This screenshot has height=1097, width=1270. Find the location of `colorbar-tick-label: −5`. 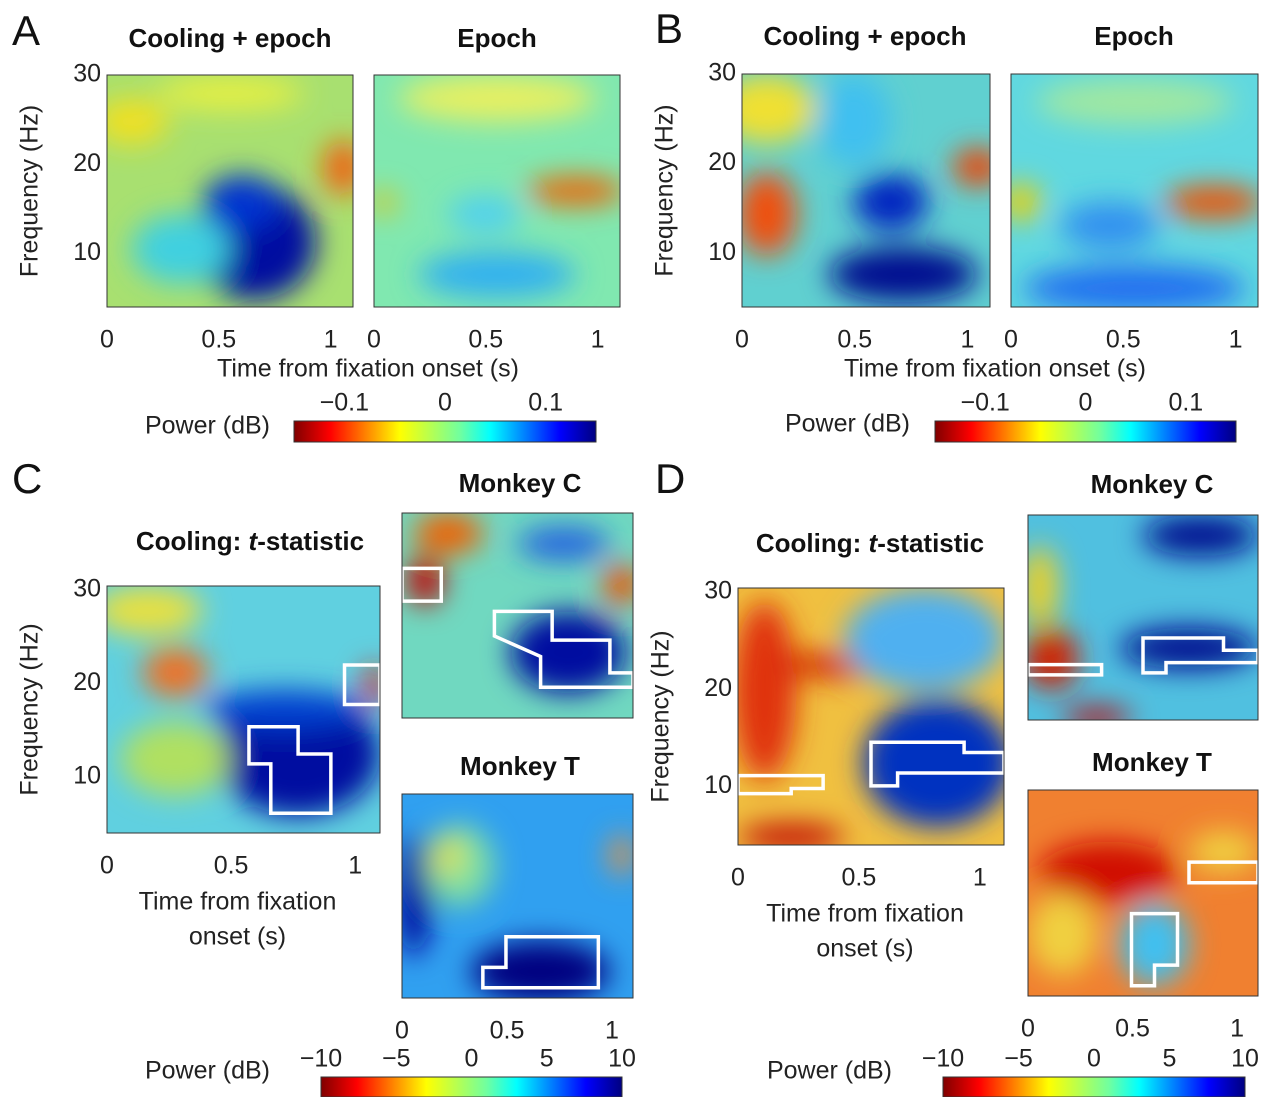

colorbar-tick-label: −5 is located at coordinates (396, 1059).